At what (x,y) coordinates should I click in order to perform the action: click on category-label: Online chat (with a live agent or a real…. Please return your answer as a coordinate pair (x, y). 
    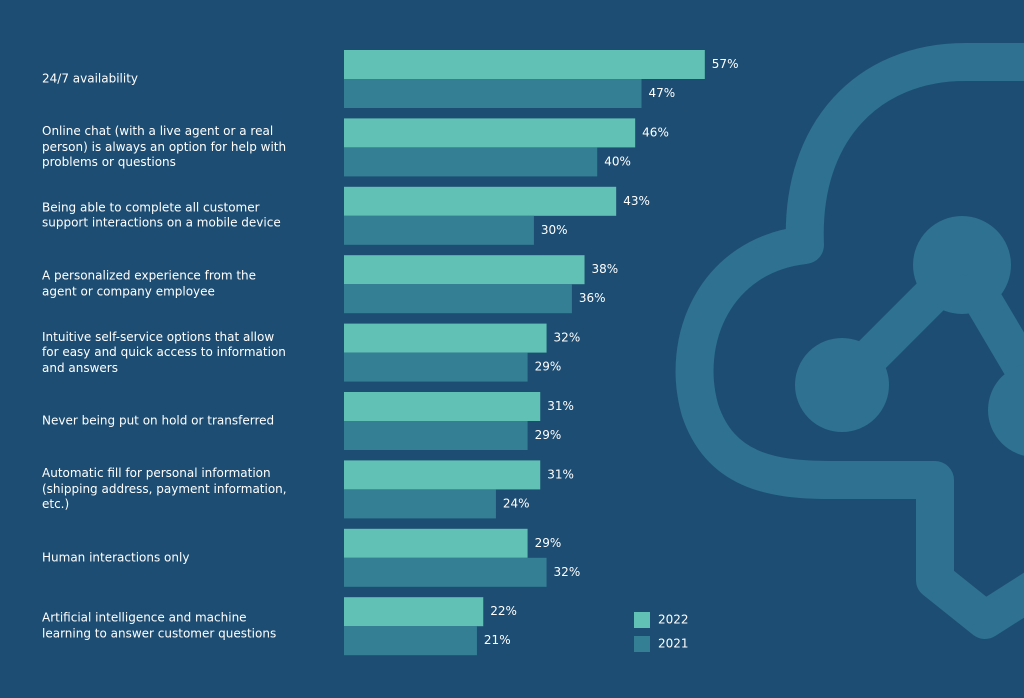
    Looking at the image, I should click on (164, 147).